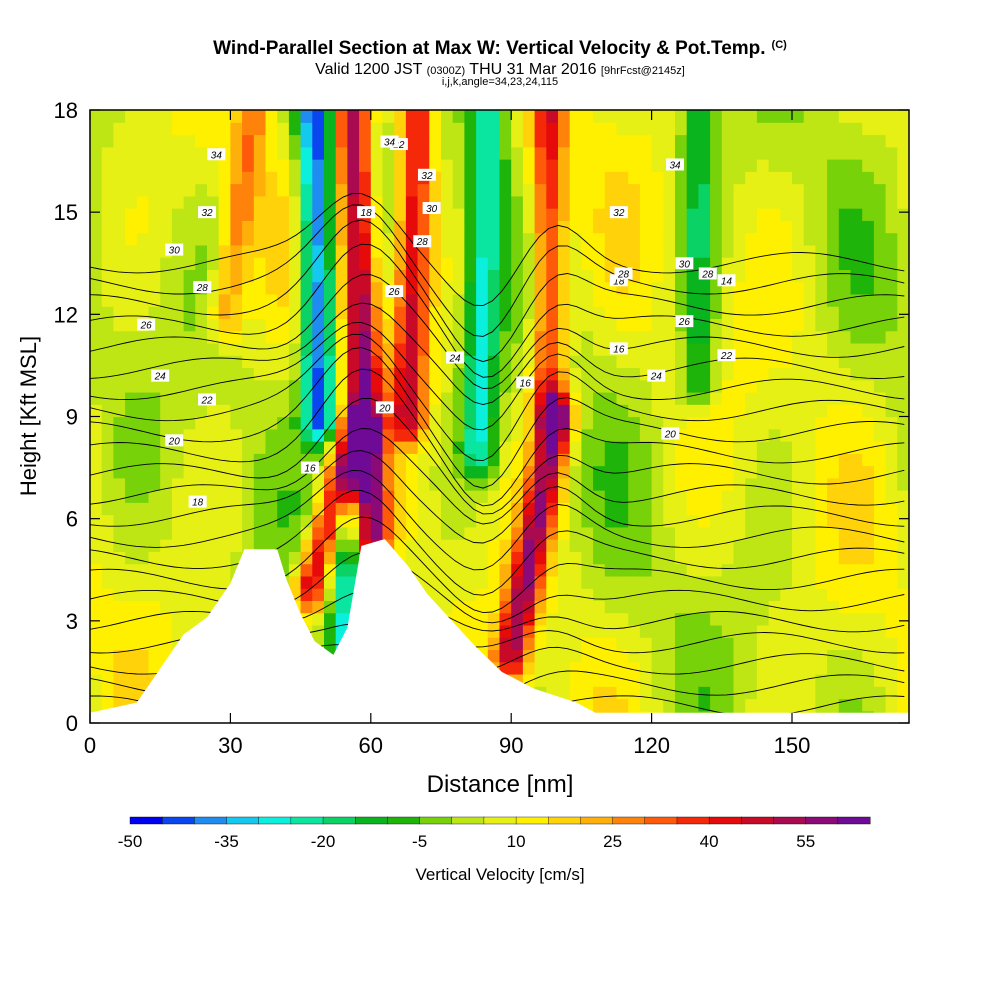  I want to click on theta-label-text: 32, so click(619, 213).